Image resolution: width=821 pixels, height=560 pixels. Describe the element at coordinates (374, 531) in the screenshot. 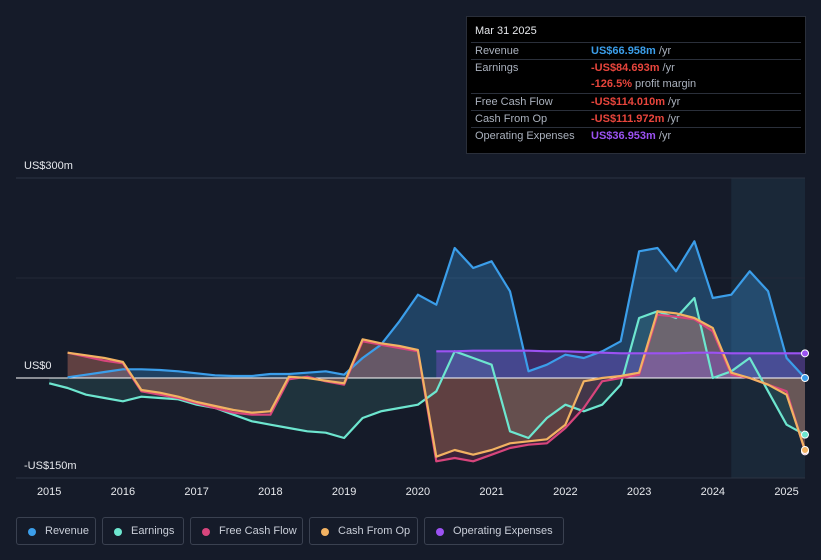

I see `legend-label: Cash From Op` at that location.